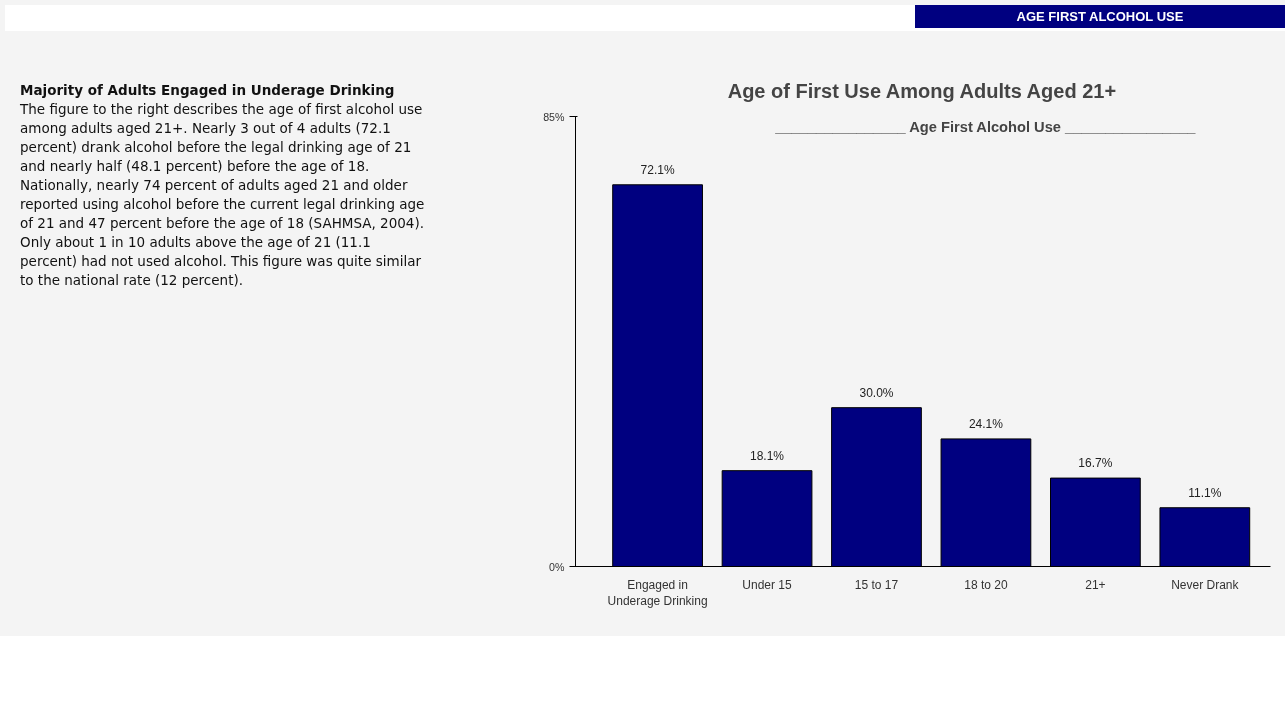 The image size is (1285, 707). What do you see at coordinates (876, 584) in the screenshot?
I see `x-tick-label: 15 to 17` at bounding box center [876, 584].